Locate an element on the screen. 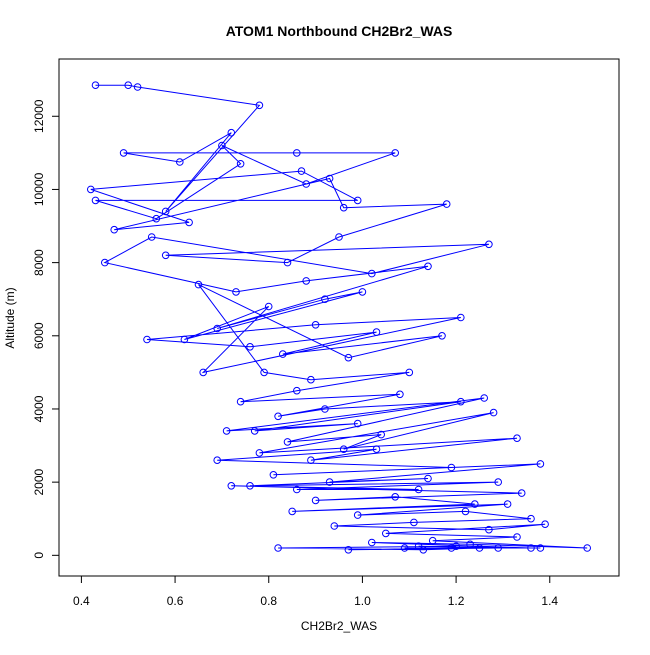 Image resolution: width=650 pixels, height=655 pixels. x-axis-label: CH2Br2_WAS is located at coordinates (339, 626).